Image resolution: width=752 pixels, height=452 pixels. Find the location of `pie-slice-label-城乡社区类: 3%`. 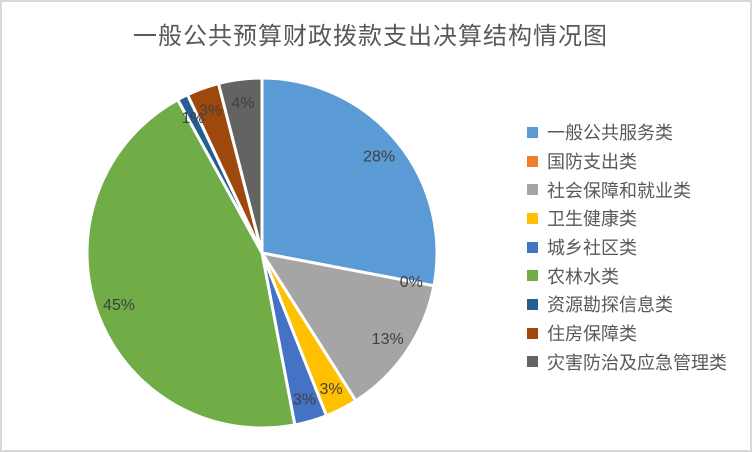

pie-slice-label-城乡社区类: 3% is located at coordinates (304, 400).